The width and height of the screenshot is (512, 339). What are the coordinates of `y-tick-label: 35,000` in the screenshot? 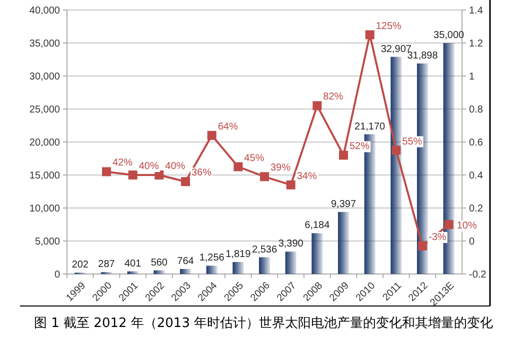 It's located at (44, 44).